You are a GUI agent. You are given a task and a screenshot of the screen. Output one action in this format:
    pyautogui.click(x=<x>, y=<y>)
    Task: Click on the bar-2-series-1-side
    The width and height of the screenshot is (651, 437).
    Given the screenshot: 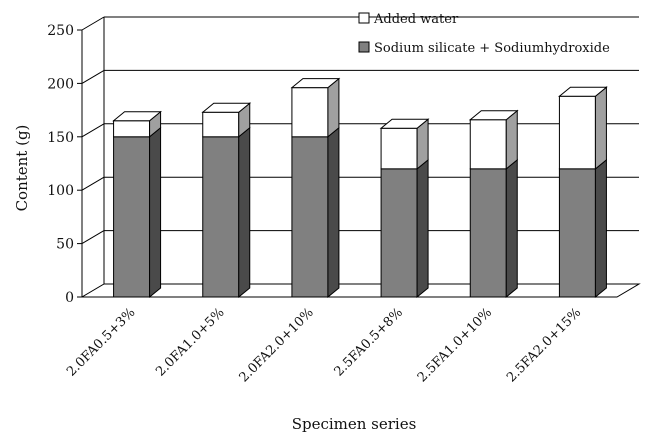 What is the action you would take?
    pyautogui.click(x=333, y=107)
    